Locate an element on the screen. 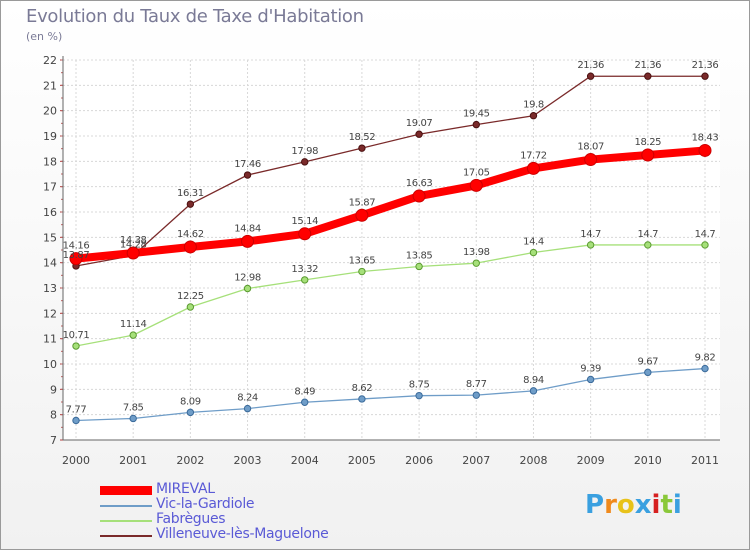 Image resolution: width=750 pixels, height=550 pixels. y-tick-label: 8 is located at coordinates (53, 415).